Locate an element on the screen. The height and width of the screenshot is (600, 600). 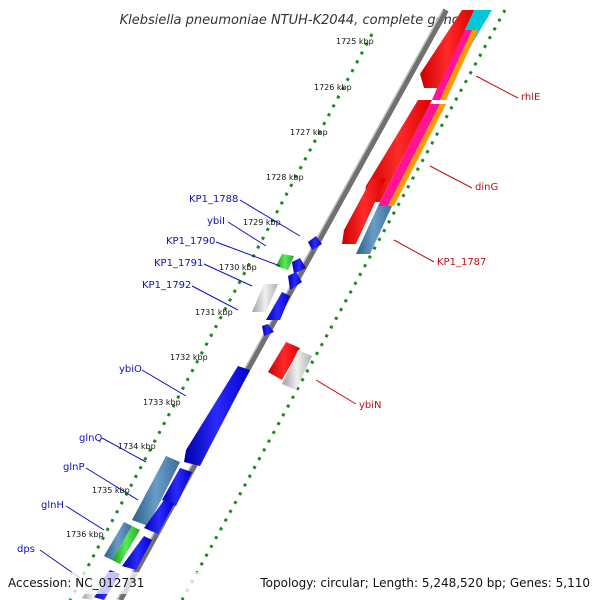
tick-label: 1733 kbp is located at coordinates (162, 402).